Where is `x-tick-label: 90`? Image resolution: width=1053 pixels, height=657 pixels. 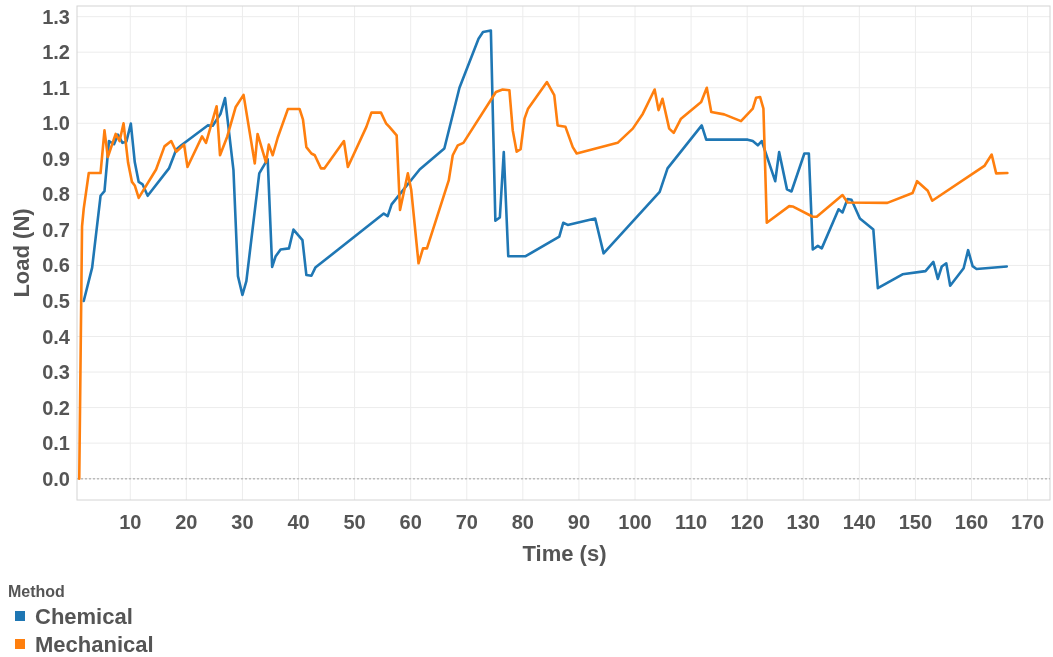 x-tick-label: 90 is located at coordinates (579, 522).